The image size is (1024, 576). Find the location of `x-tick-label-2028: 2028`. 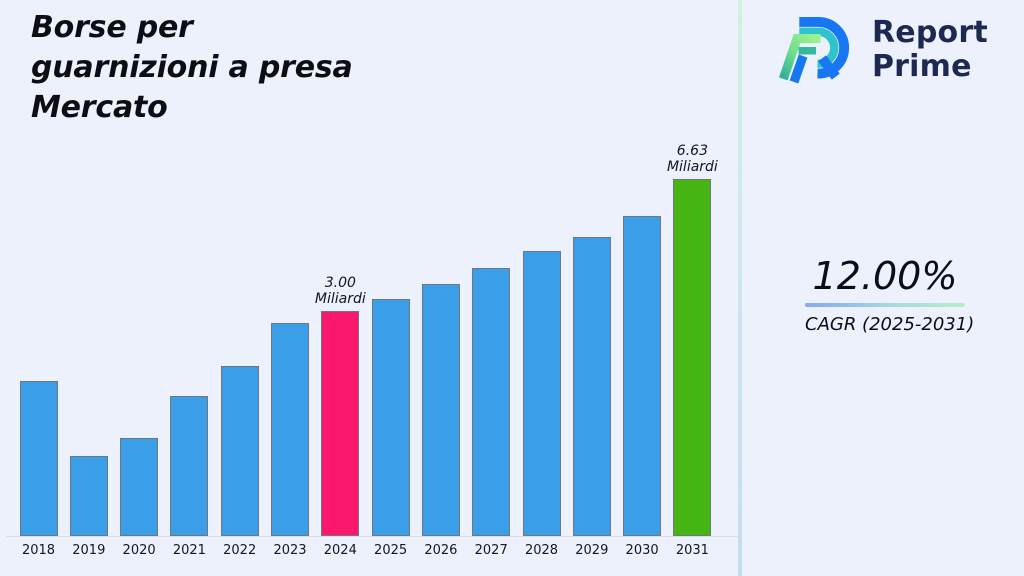

x-tick-label-2028: 2028 is located at coordinates (541, 550).